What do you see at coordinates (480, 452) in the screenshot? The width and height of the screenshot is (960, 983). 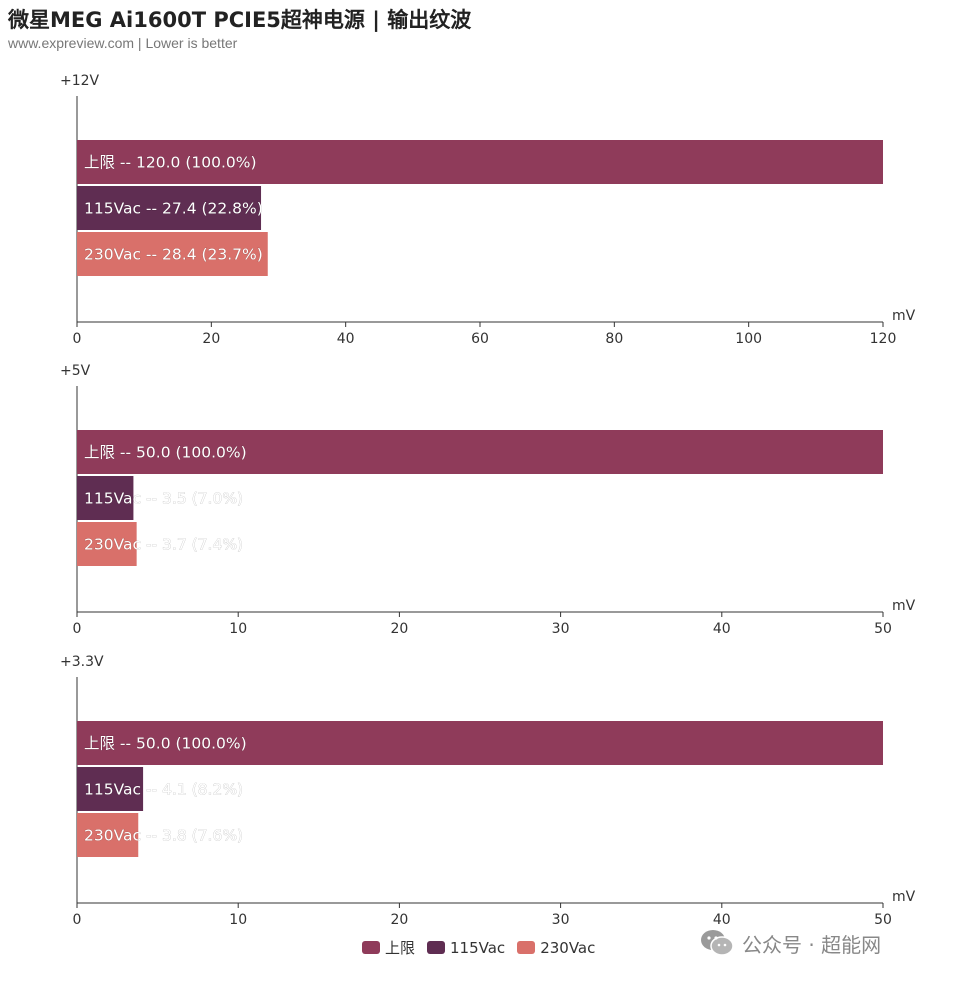 I see `panel-2-bar-limit` at bounding box center [480, 452].